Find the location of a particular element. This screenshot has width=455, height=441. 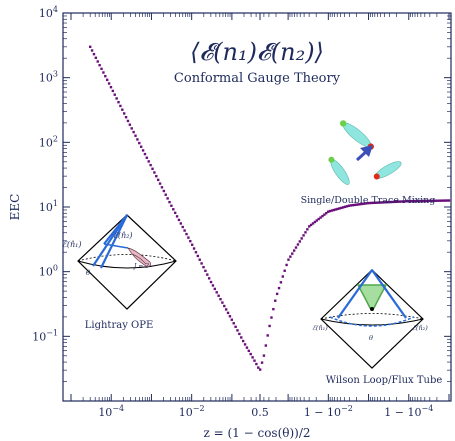

lightray-lower-arc is located at coordinates (127, 264).